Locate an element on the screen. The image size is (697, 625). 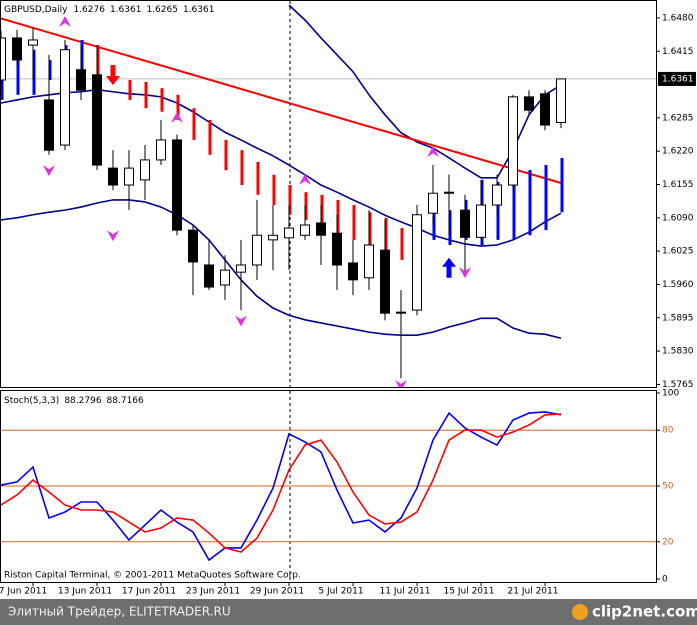
x-tick-label: 13 Jun 2011 is located at coordinates (85, 592).